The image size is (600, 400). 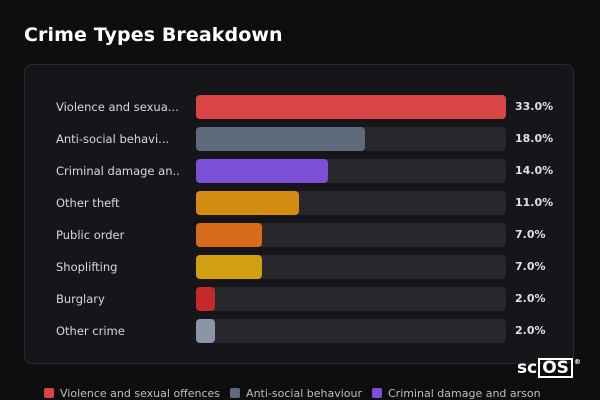 I want to click on legend-label: Violence and sexual offences, so click(x=140, y=393).